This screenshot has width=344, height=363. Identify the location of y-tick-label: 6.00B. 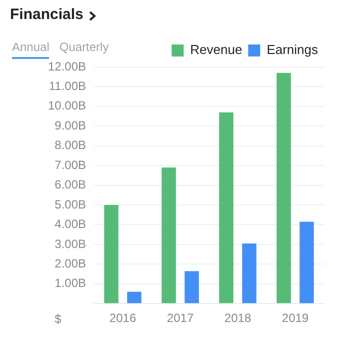
(70, 185).